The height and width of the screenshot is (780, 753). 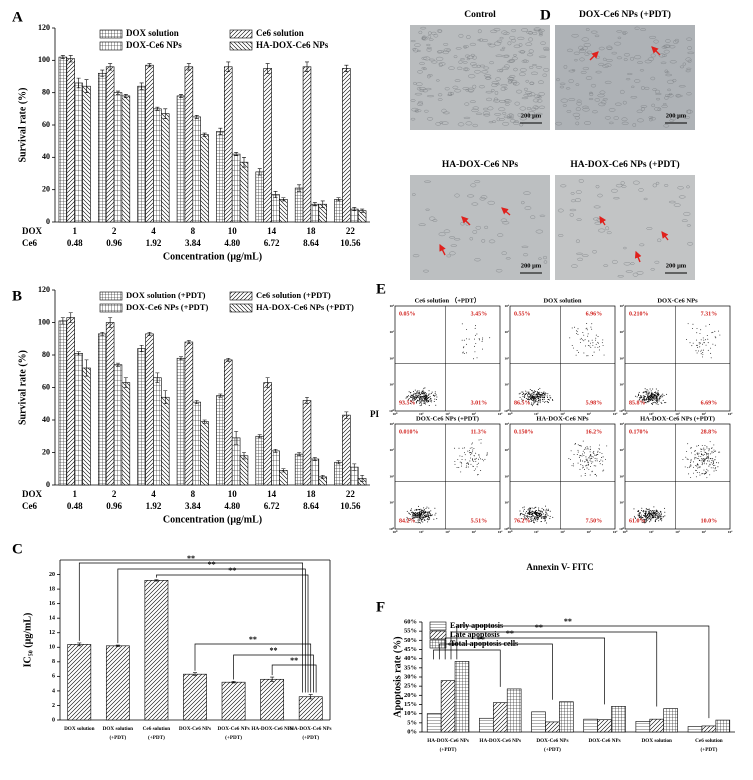 I want to click on quadrant-percent: 85.8%, so click(x=637, y=403).